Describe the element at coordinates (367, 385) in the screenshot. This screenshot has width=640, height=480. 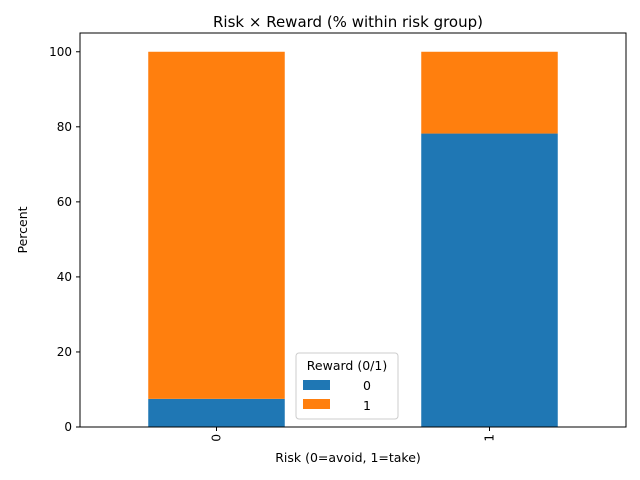
I see `legend-label-reward-0: 0` at that location.